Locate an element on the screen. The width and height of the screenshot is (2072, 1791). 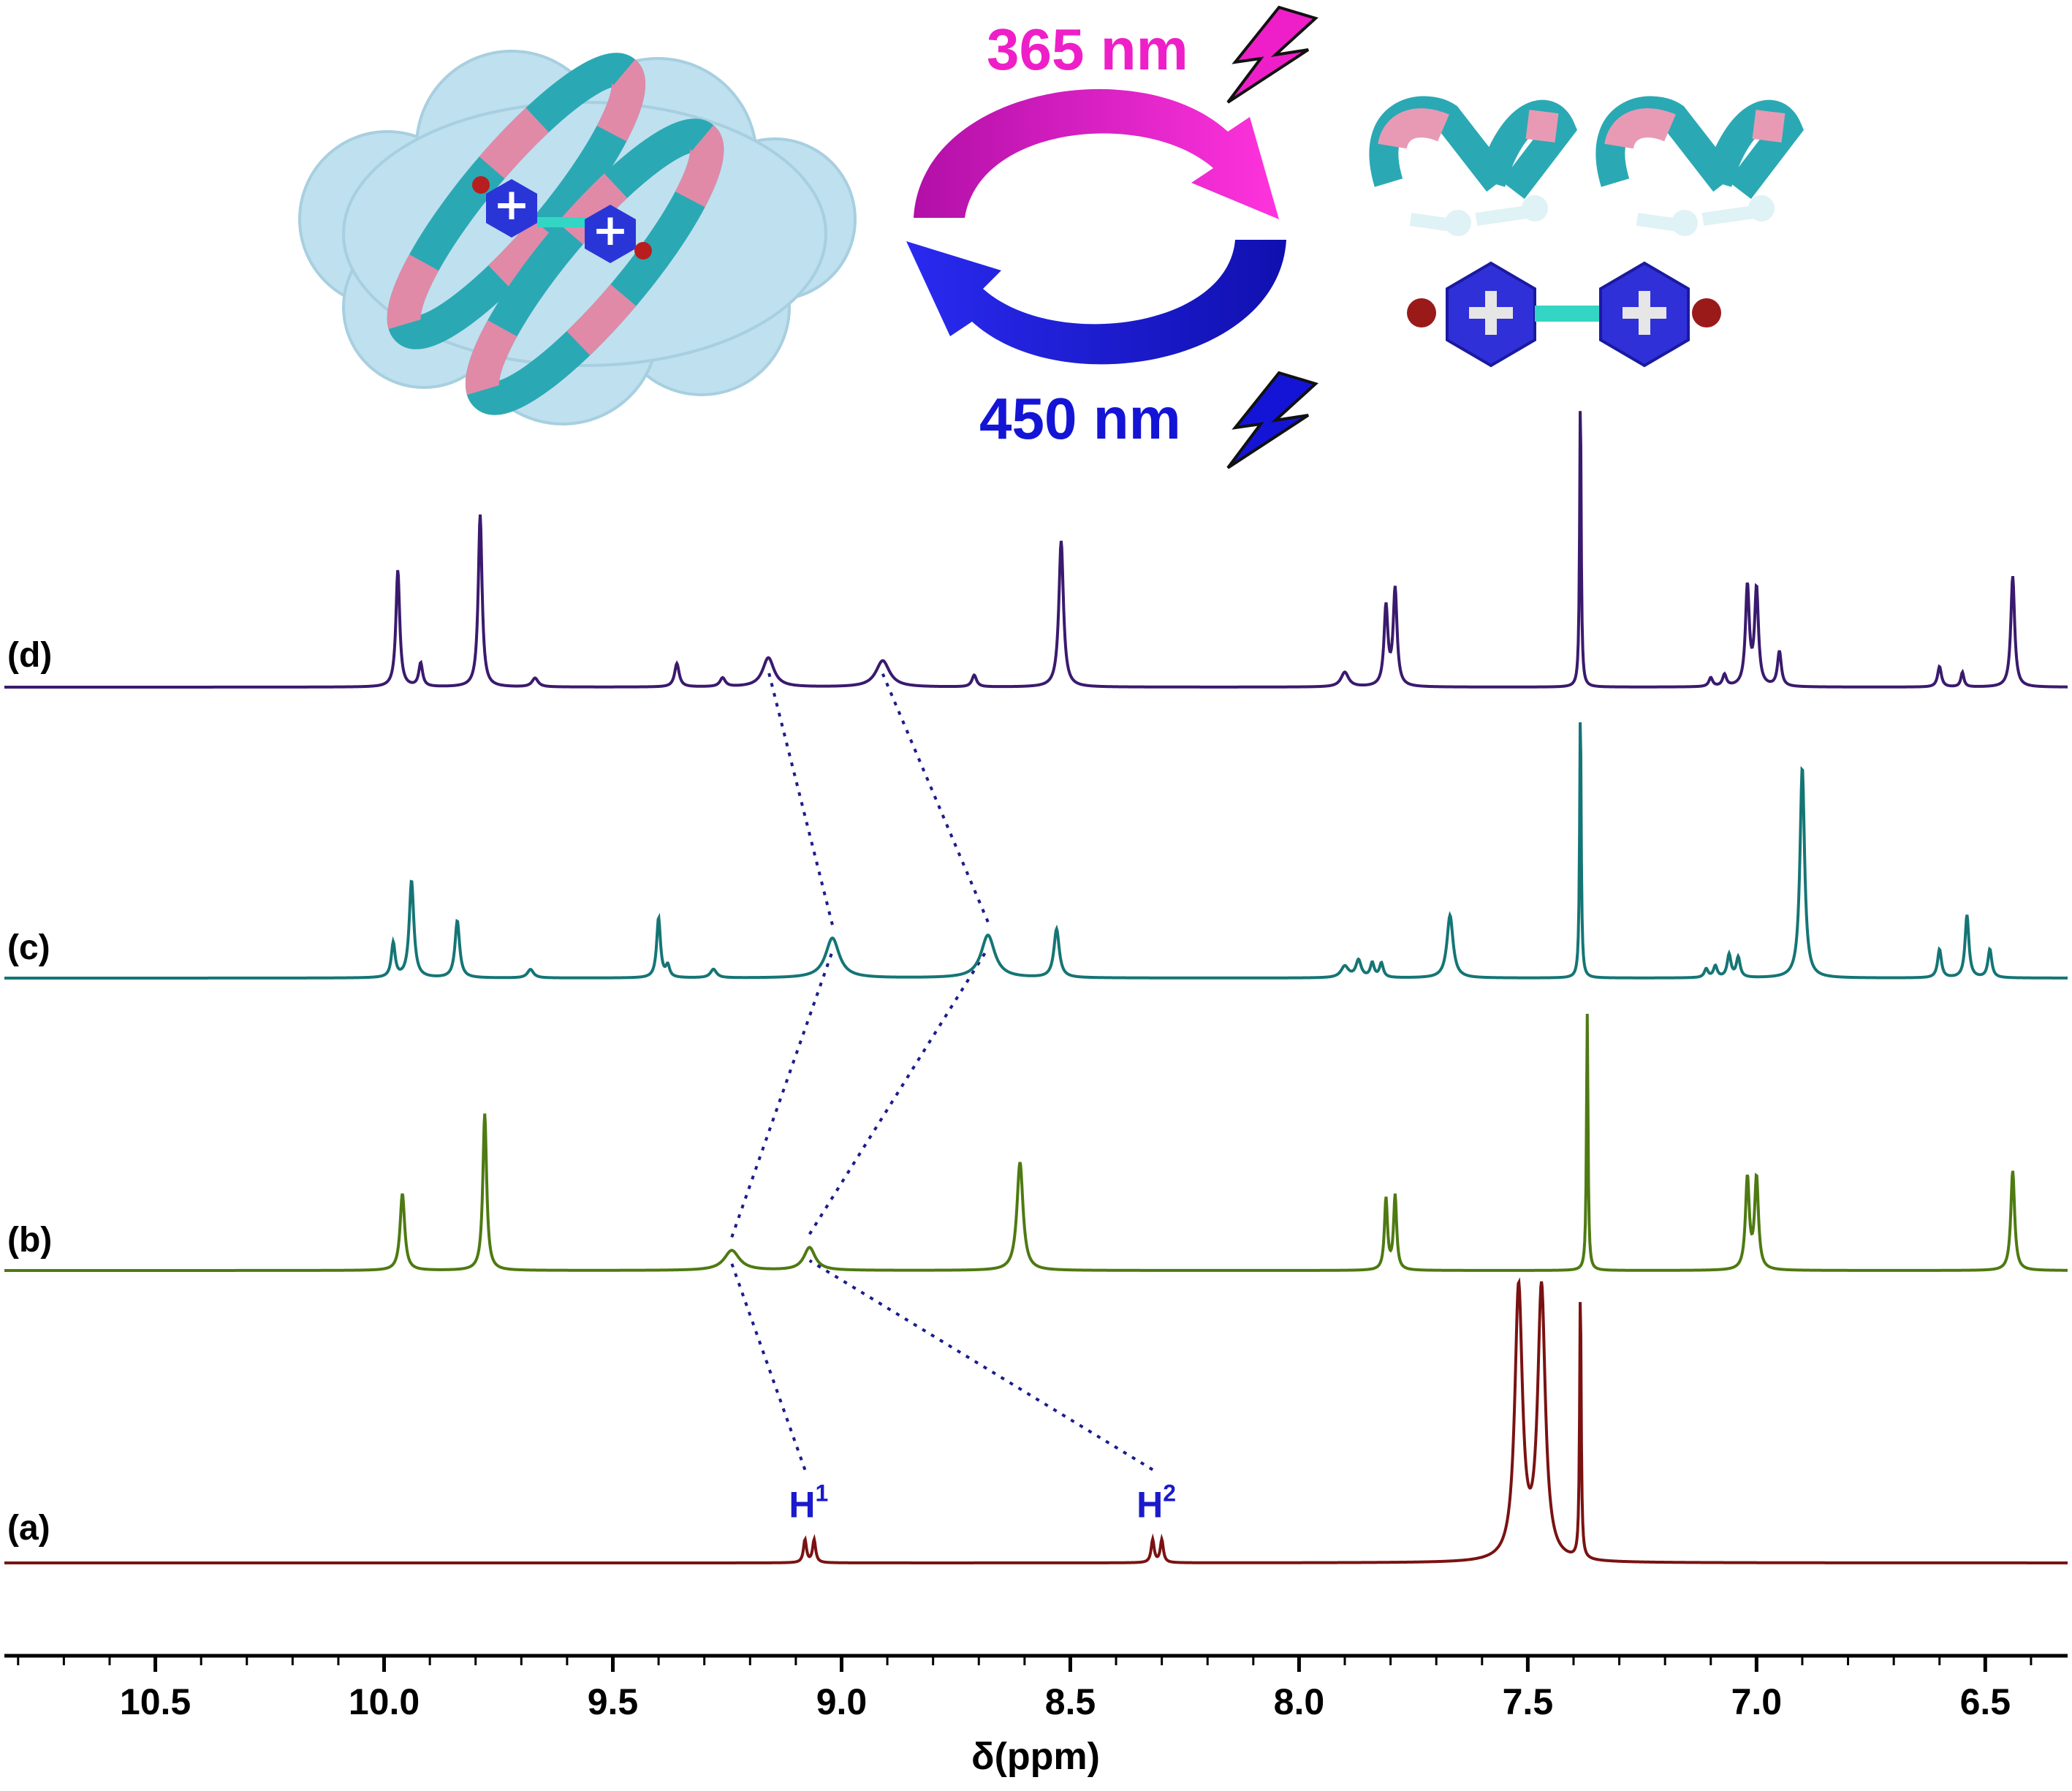
trace-label-a: (a) is located at coordinates (28, 1528).